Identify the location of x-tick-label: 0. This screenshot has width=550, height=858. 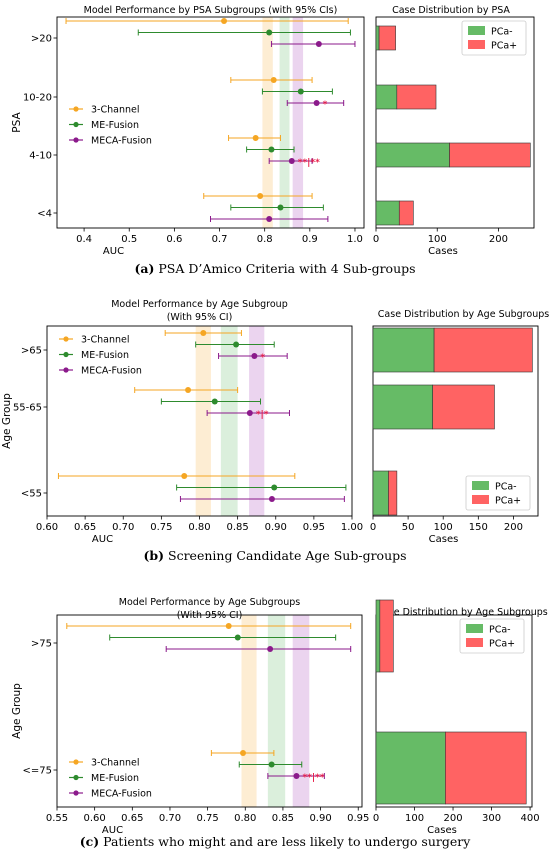
(376, 239).